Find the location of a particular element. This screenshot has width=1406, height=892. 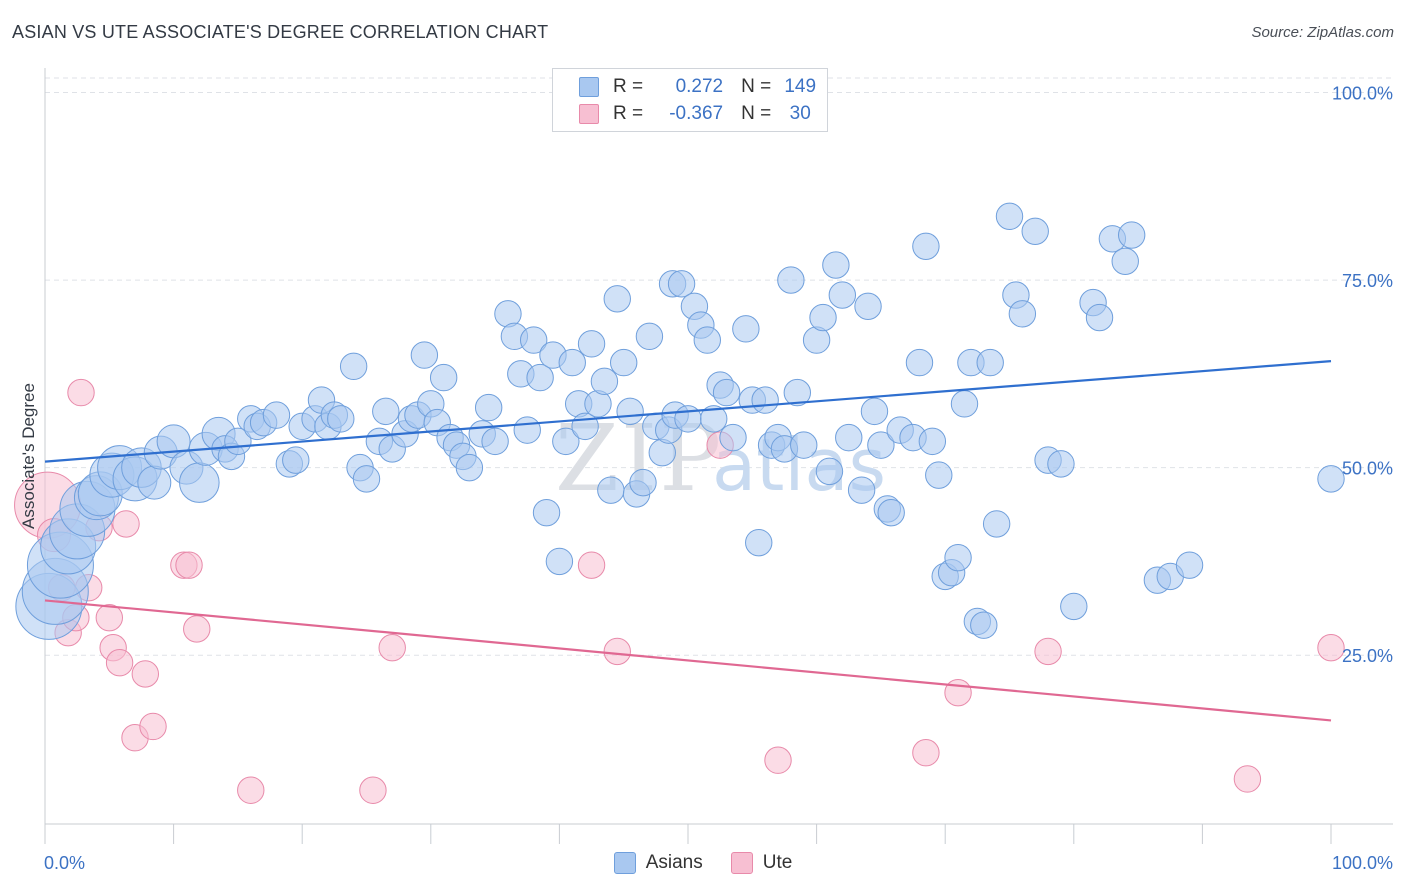

y-tick-label: 75.0% is located at coordinates (1367, 281).